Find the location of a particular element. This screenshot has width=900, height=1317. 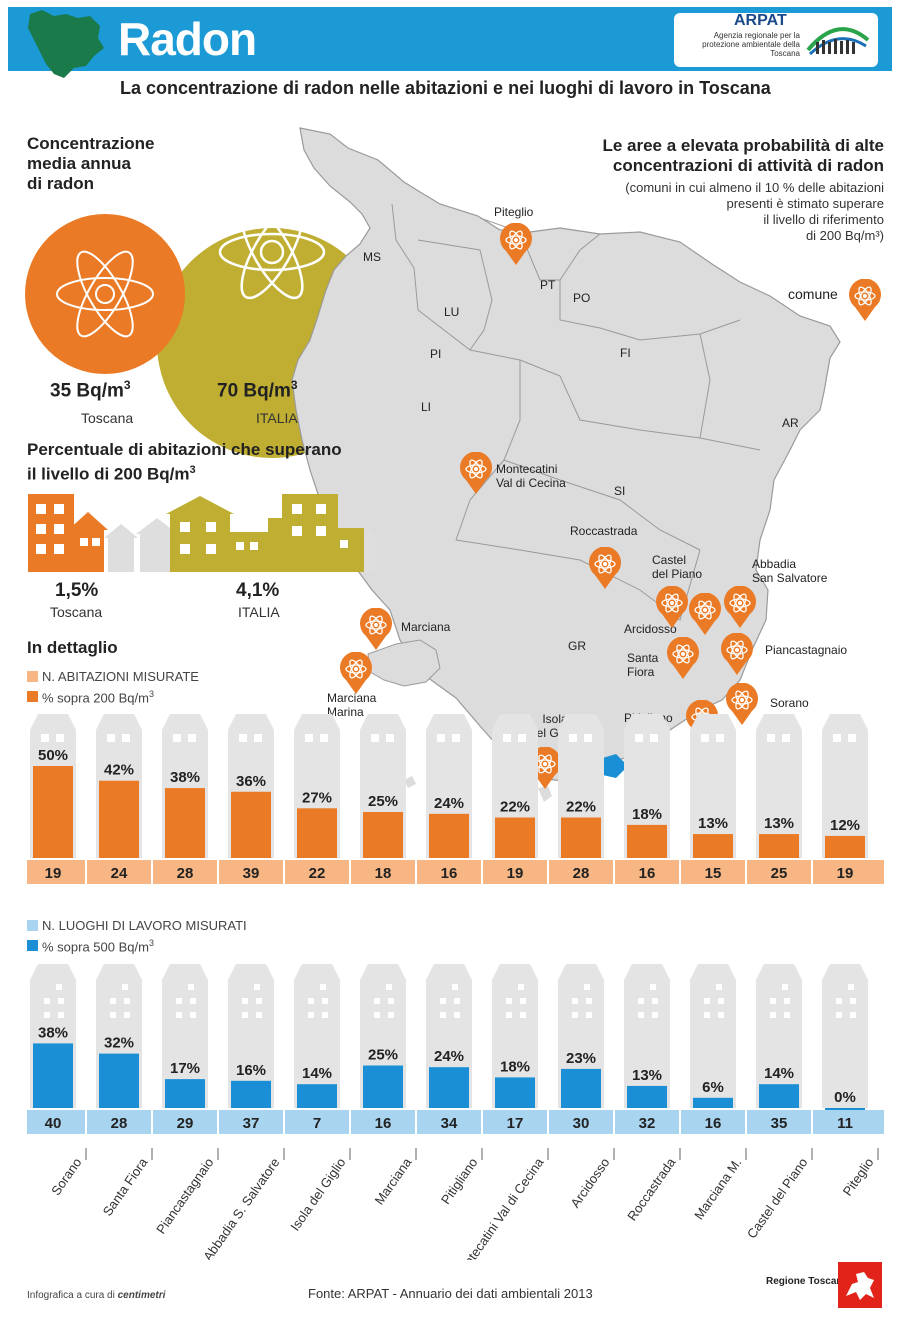

home-count-strip is located at coordinates (455, 872).